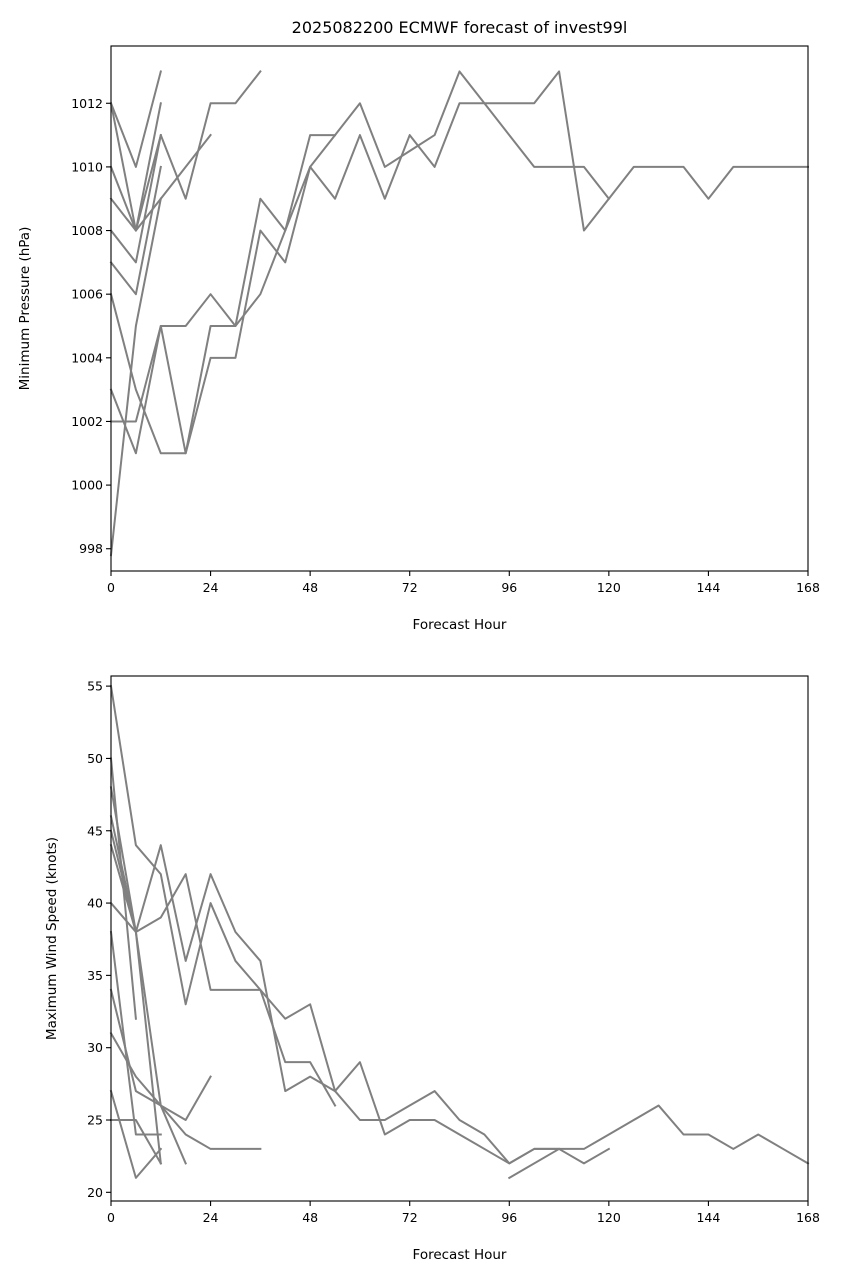 This screenshot has height=1279, width=843. Describe the element at coordinates (609, 1217) in the screenshot. I see `wind-x-tick-label: 120` at that location.